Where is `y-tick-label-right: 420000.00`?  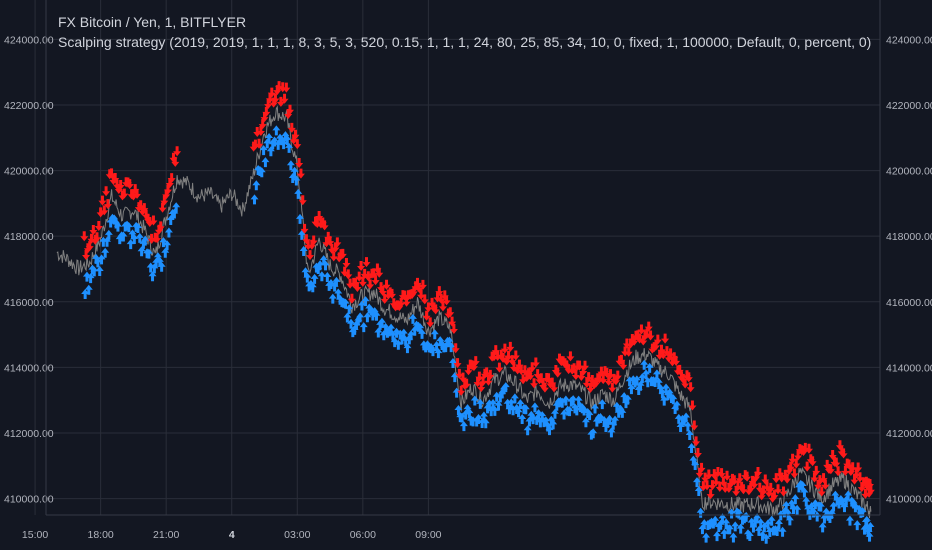 y-tick-label-right: 420000.00 is located at coordinates (909, 172).